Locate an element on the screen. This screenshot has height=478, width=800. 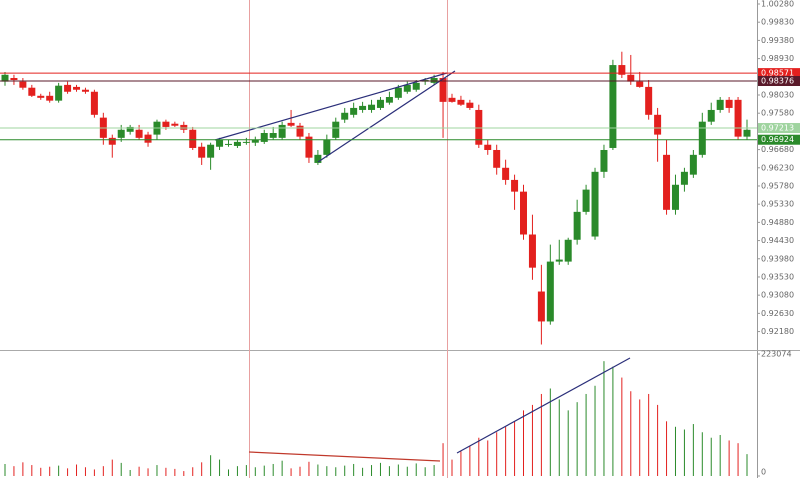
y-tick-label: 0.94880 is located at coordinates (777, 222).